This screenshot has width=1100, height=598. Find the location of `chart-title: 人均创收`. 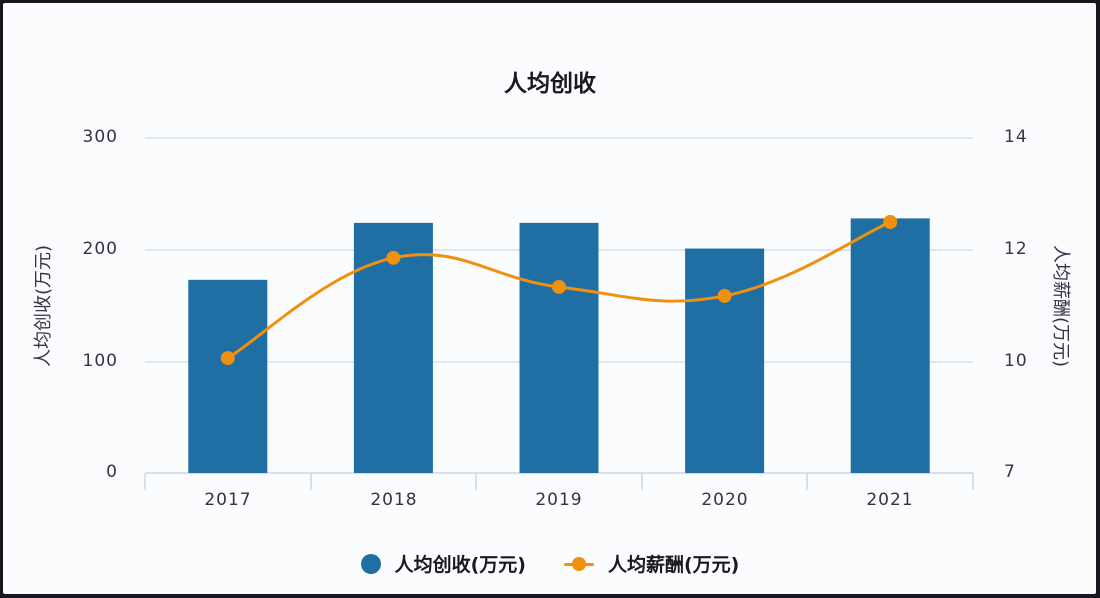

chart-title: 人均创收 is located at coordinates (550, 84).